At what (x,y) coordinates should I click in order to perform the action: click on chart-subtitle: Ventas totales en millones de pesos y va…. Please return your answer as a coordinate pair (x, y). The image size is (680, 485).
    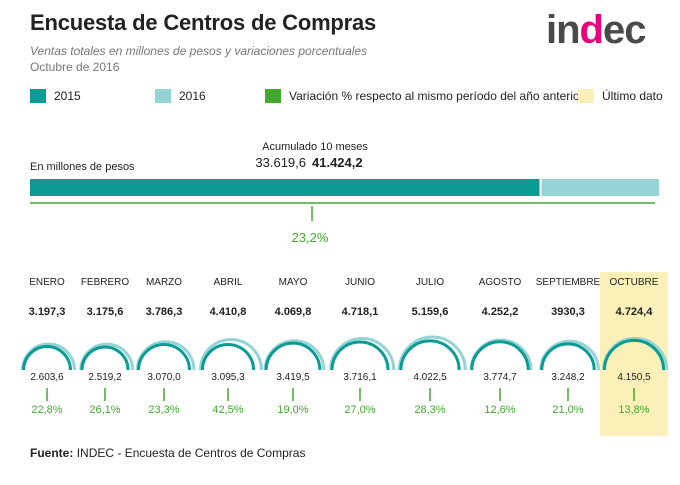
    Looking at the image, I should click on (199, 51).